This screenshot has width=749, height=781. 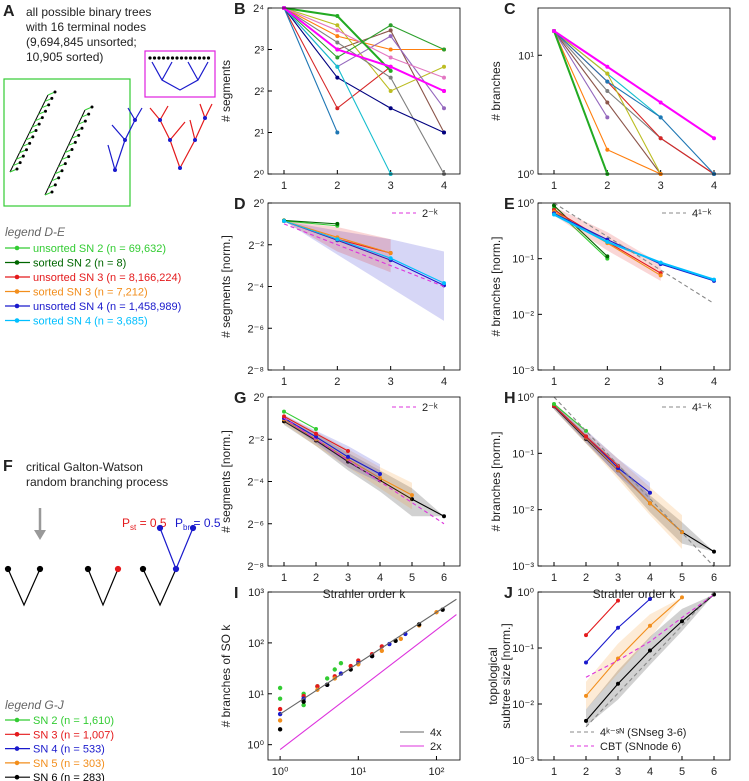 What do you see at coordinates (430, 214) in the screenshot?
I see `legend-label: 2⁻ᵏ` at bounding box center [430, 214].